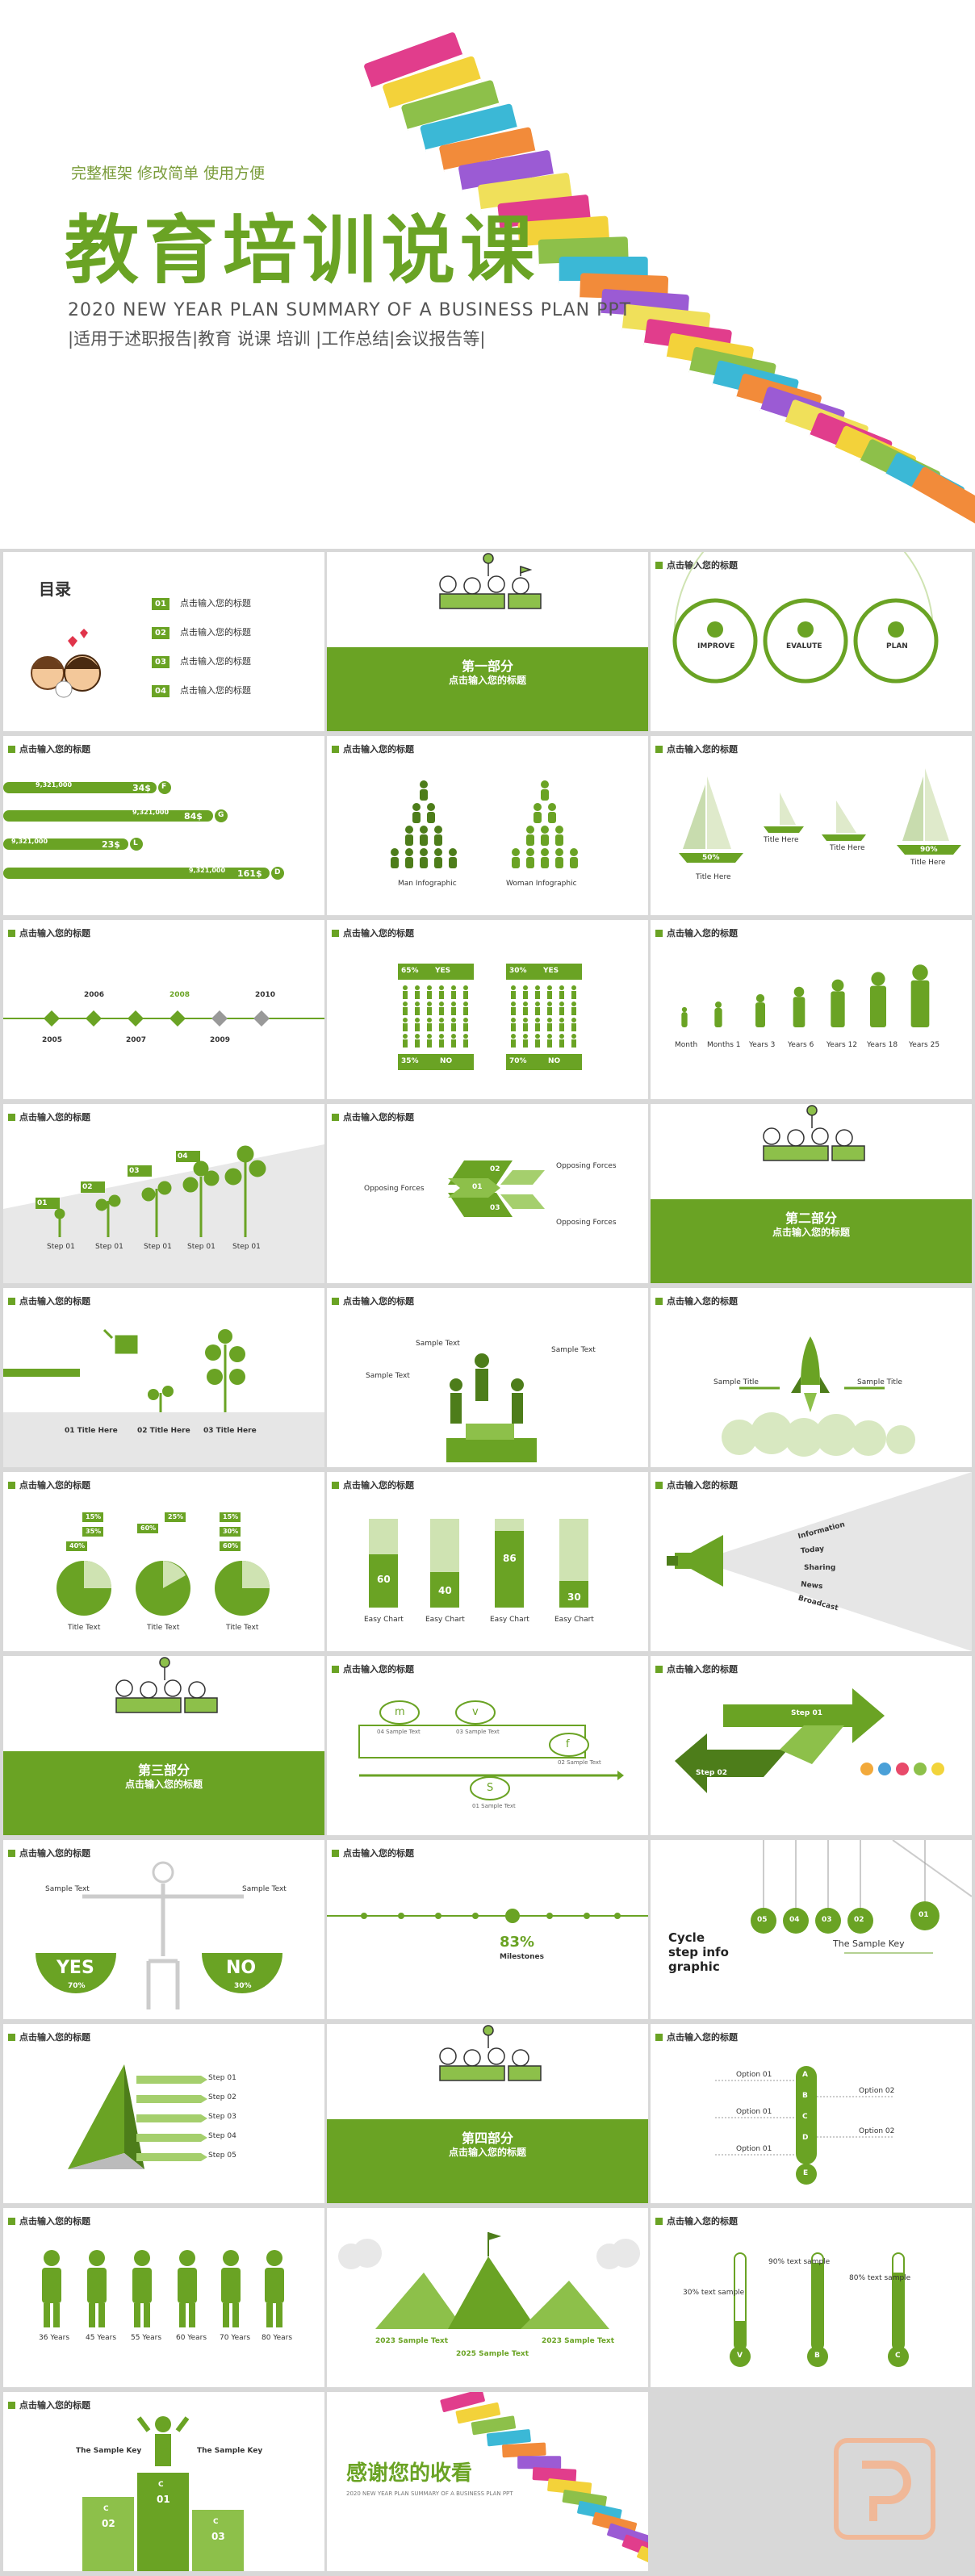 The width and height of the screenshot is (975, 2576). Describe the element at coordinates (277, 872) in the screenshot. I see `bar-letter: D` at that location.